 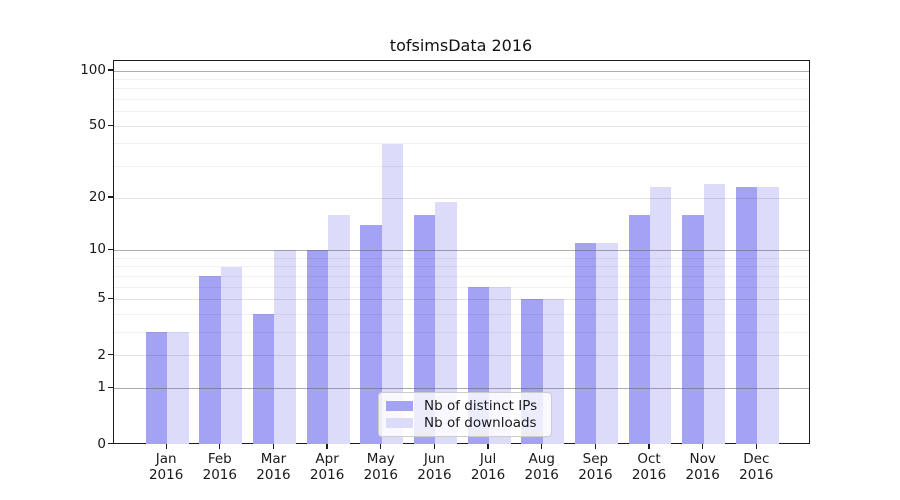 What do you see at coordinates (649, 467) in the screenshot?
I see `x-tick-label-oct: Oct 2016` at bounding box center [649, 467].